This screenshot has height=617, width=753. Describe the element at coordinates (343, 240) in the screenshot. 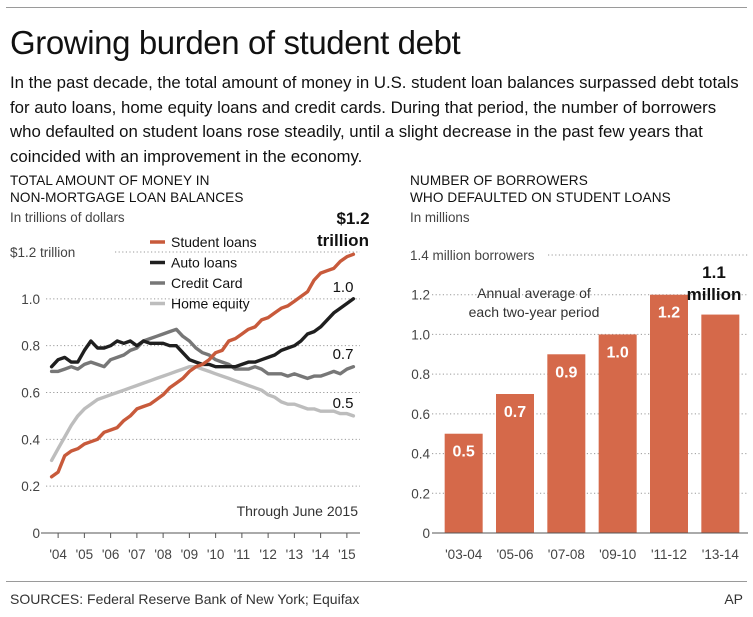

I see `student-callout-unit: trillion` at that location.